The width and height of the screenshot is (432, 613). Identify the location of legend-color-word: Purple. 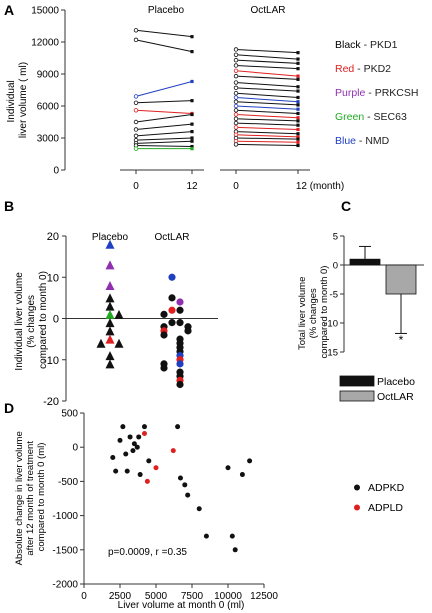
(350, 93).